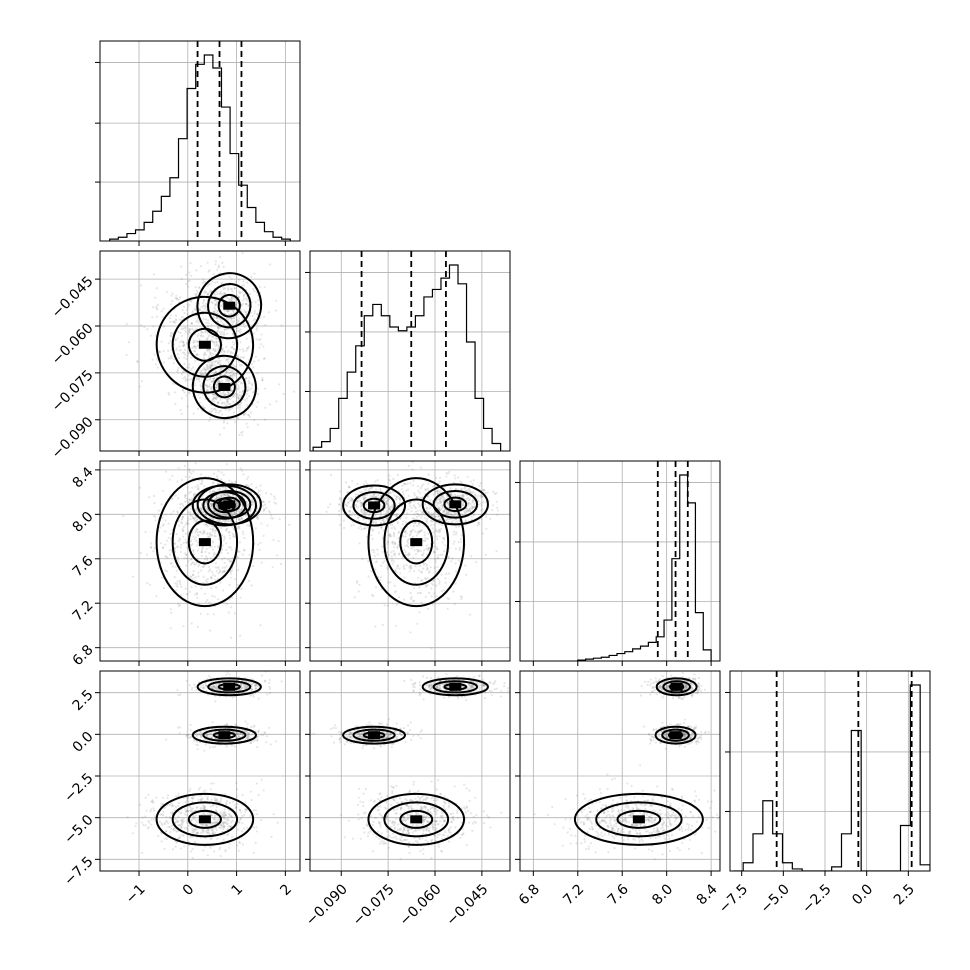 This screenshot has width=970, height=970. What do you see at coordinates (224, 505) in the screenshot?
I see `density-peak` at bounding box center [224, 505].